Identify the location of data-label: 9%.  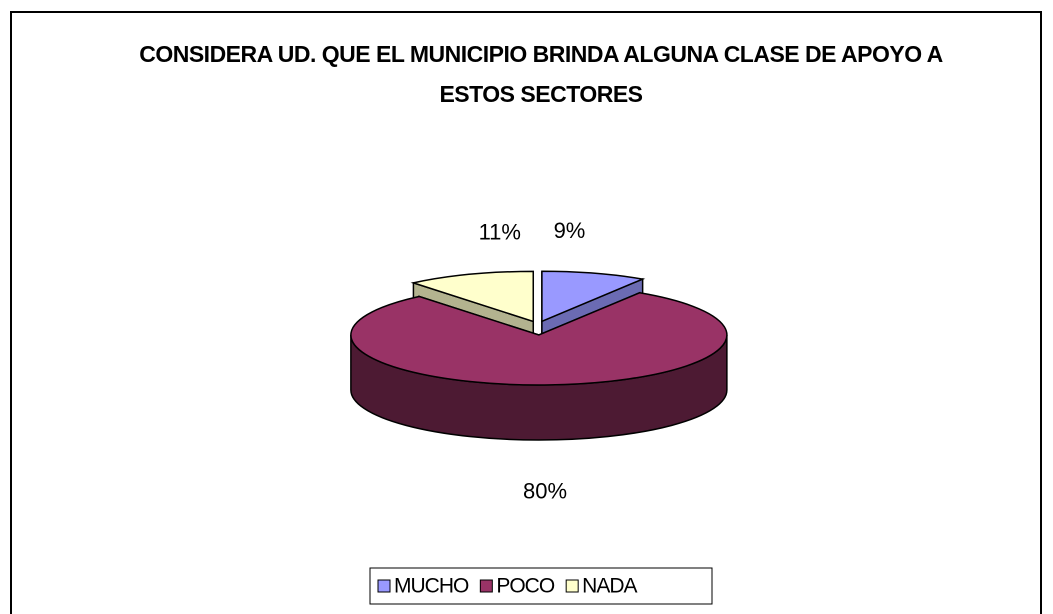
(570, 230).